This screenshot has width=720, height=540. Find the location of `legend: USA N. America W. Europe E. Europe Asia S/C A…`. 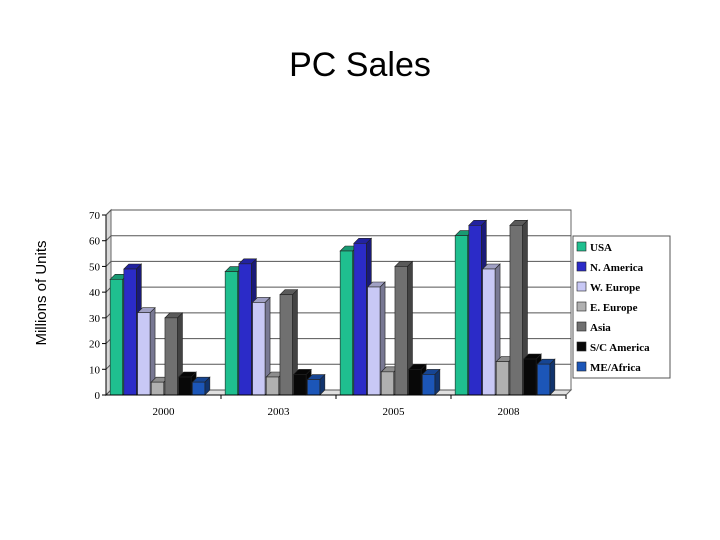

legend: USA N. America W. Europe E. Europe Asia S/C A… is located at coordinates (621, 307).